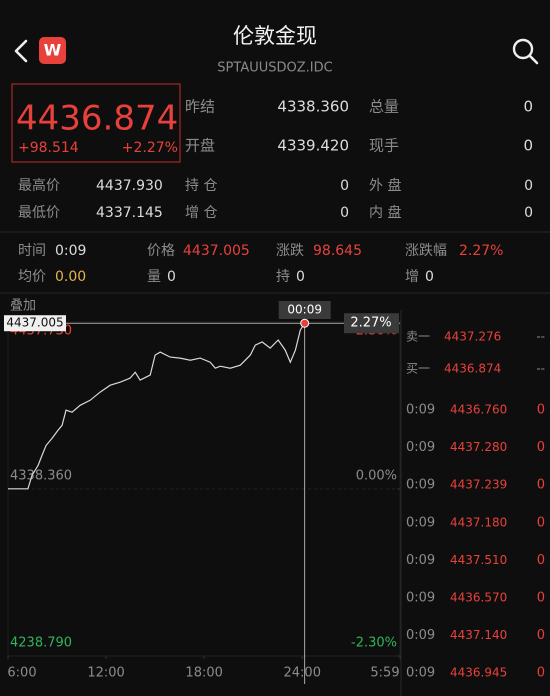  I want to click on stat-label: 现手, so click(384, 146).